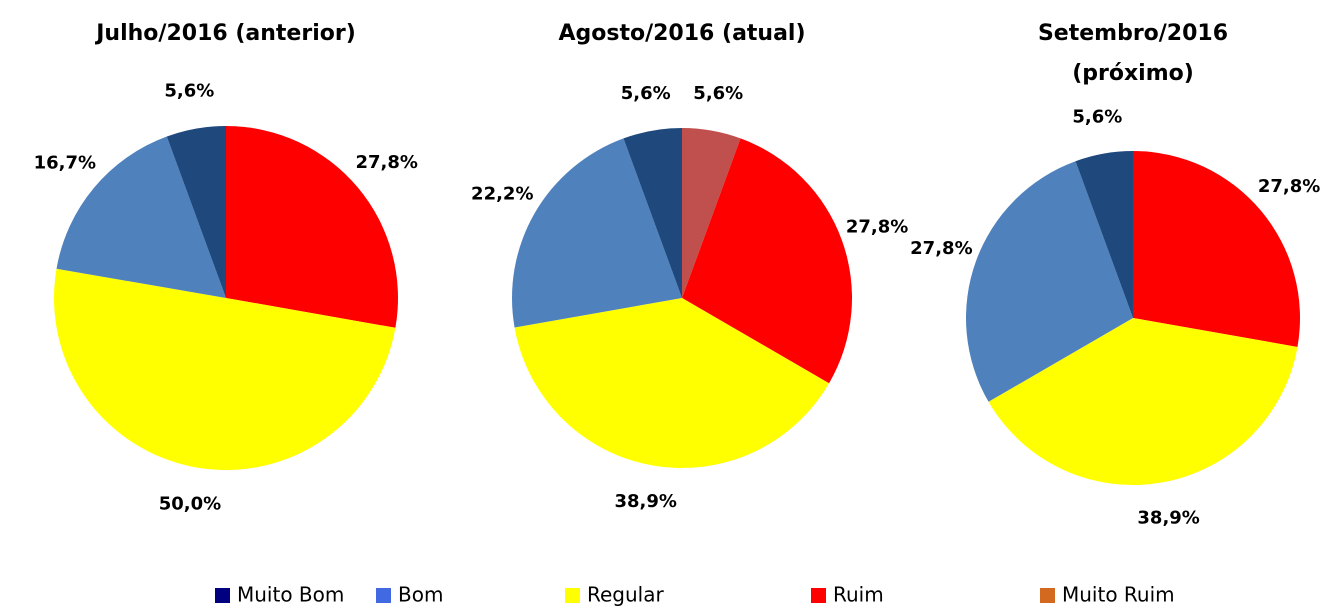 The image size is (1344, 607). What do you see at coordinates (1118, 595) in the screenshot?
I see `legend-label: Muito Ruim` at bounding box center [1118, 595].